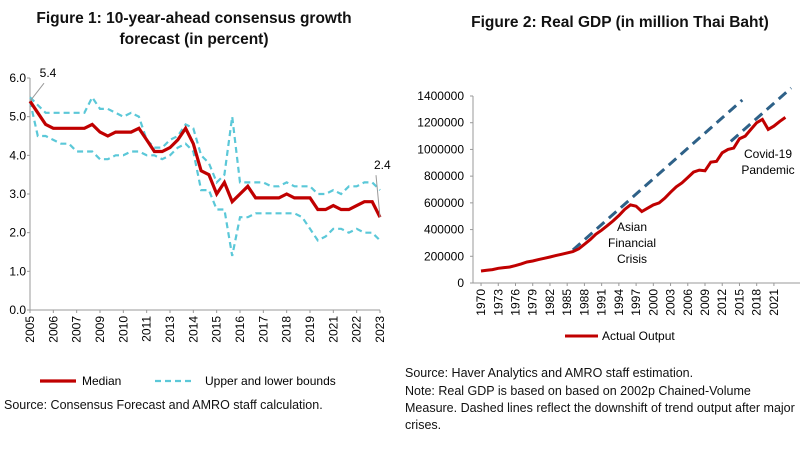  I want to click on legend-label: Actual Output, so click(638, 336).